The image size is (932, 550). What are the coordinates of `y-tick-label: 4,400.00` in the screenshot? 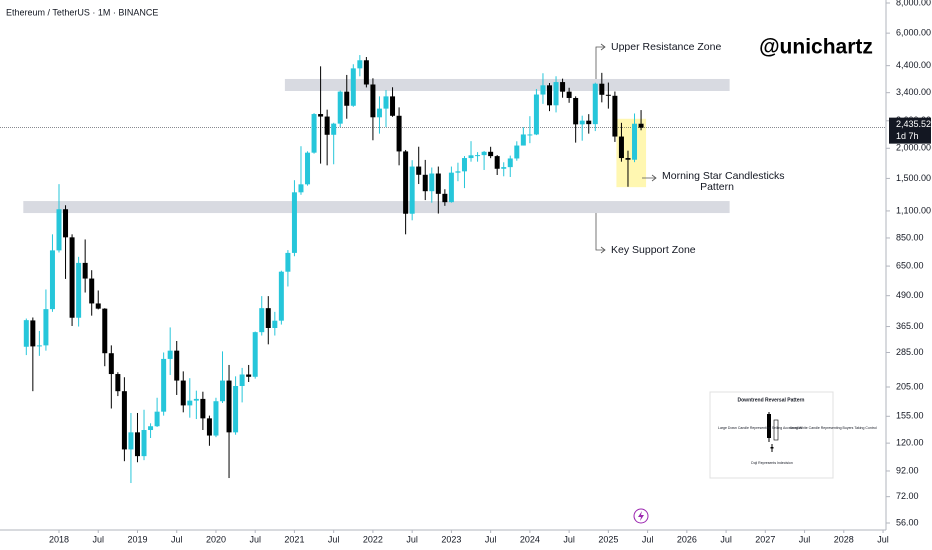 It's located at (913, 65).